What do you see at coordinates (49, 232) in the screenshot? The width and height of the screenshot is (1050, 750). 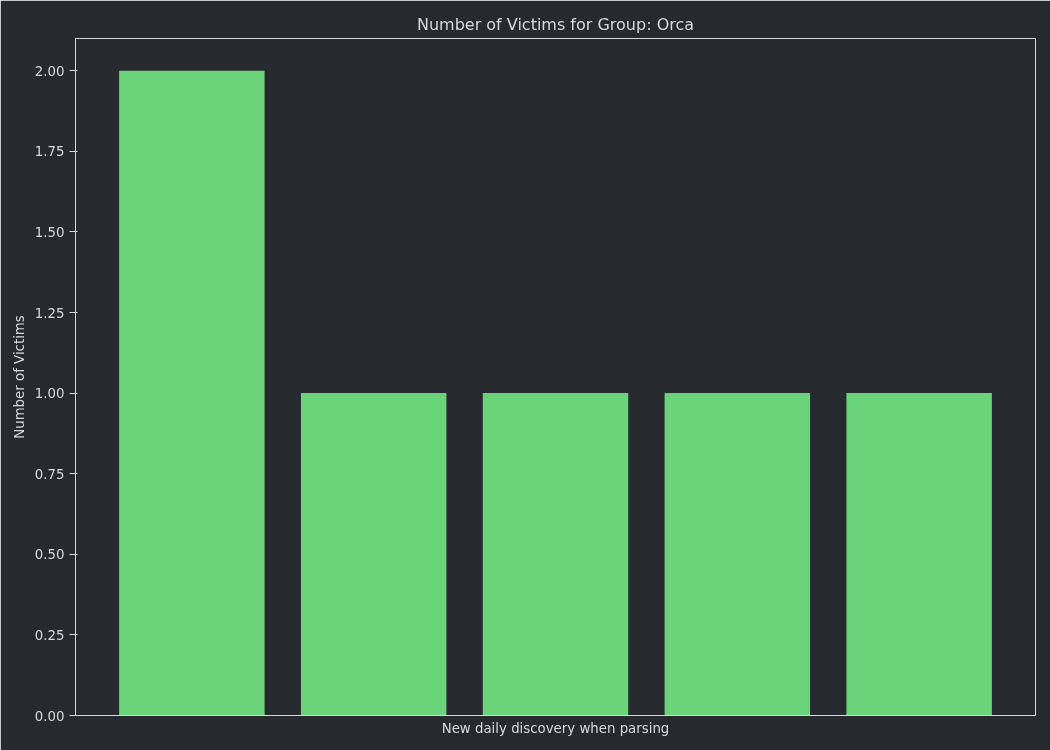 I see `y-tick-label: 1.50` at bounding box center [49, 232].